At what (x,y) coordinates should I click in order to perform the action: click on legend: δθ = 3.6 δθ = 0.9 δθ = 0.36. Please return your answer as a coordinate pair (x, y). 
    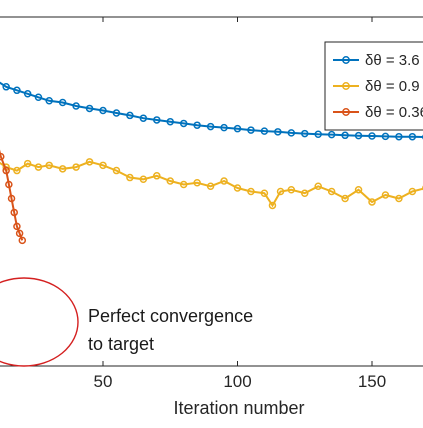
    Looking at the image, I should click on (374, 86).